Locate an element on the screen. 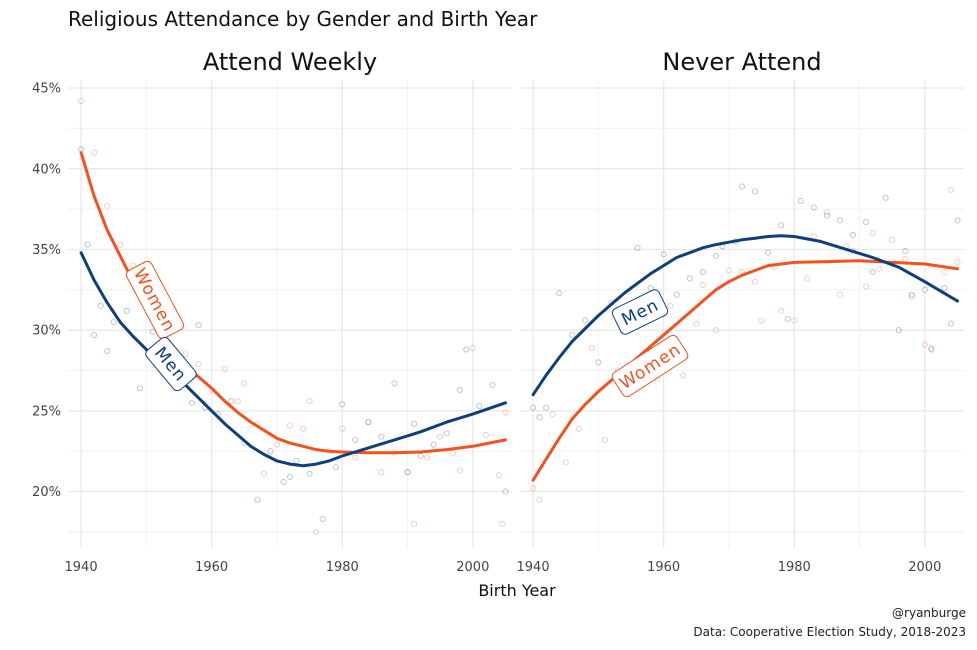 The image size is (977, 650). y-tick-label: 20% is located at coordinates (46, 492).